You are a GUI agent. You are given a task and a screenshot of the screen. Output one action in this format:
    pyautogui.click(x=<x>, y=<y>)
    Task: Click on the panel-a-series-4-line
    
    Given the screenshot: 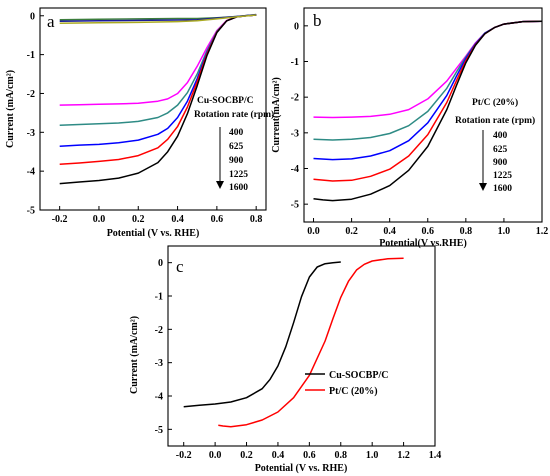 What is the action you would take?
    pyautogui.click(x=158, y=99)
    